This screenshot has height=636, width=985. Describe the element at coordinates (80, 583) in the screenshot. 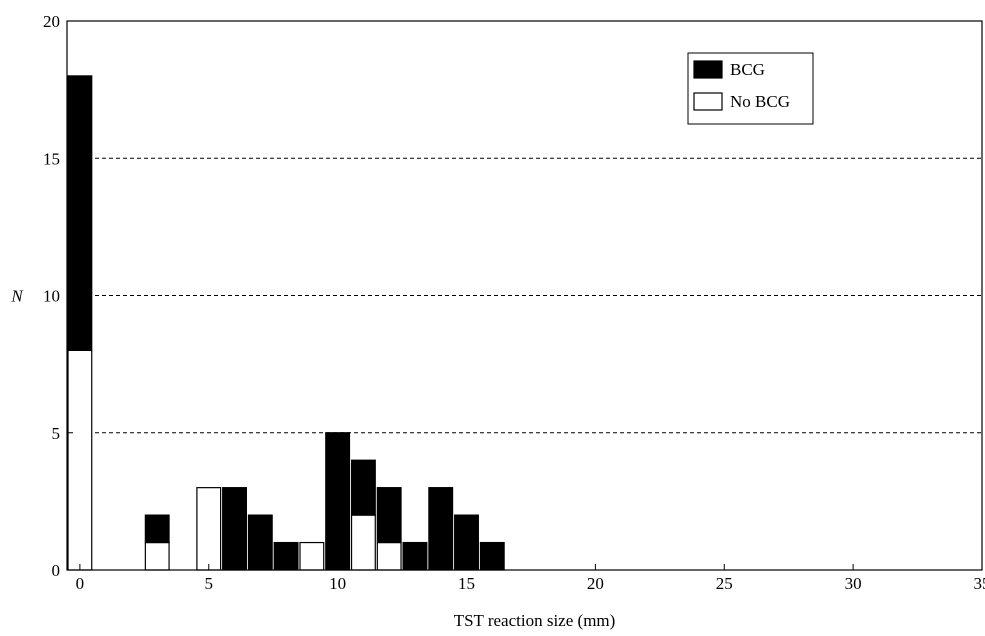

I see `x-tick-label: 0` at that location.